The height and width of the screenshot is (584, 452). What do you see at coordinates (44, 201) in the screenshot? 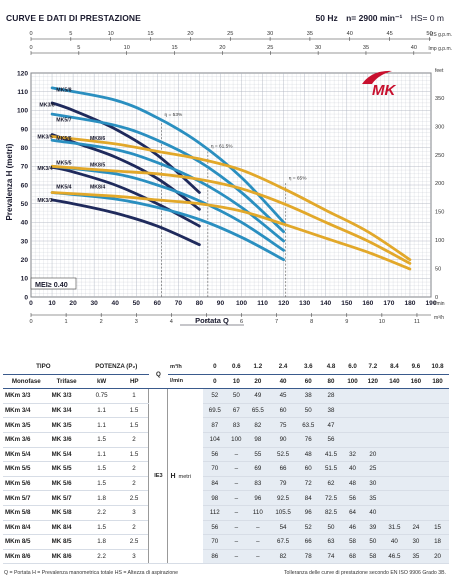
I see `curve-label: MK3/3` at bounding box center [44, 201].